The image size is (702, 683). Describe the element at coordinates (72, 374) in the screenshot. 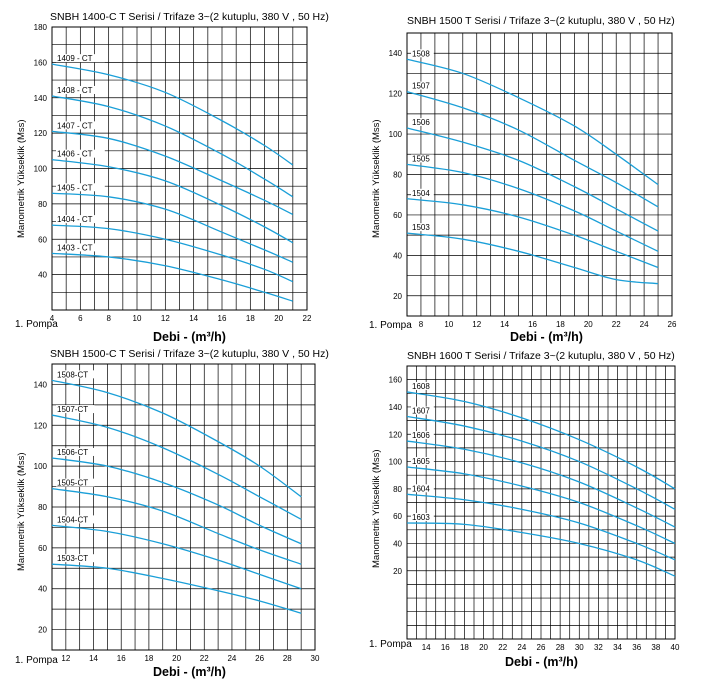

I see `series-label: 1508-CT` at that location.